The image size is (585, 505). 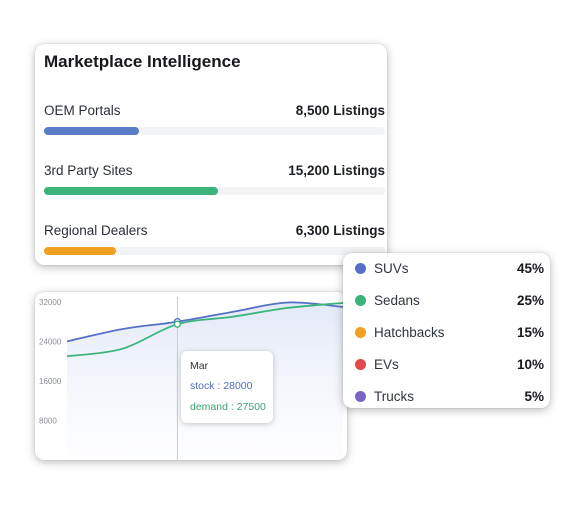 I want to click on source-label: 3rd Party Sites, so click(x=88, y=170).